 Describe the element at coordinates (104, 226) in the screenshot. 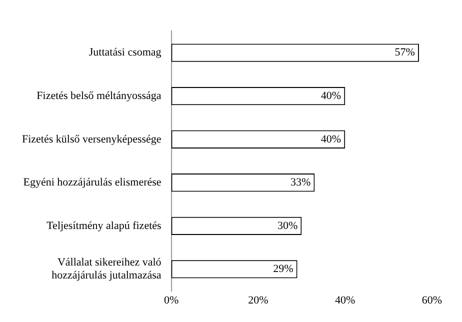

I see `y-tick-label: Teljesítmény alapú fizetés` at that location.